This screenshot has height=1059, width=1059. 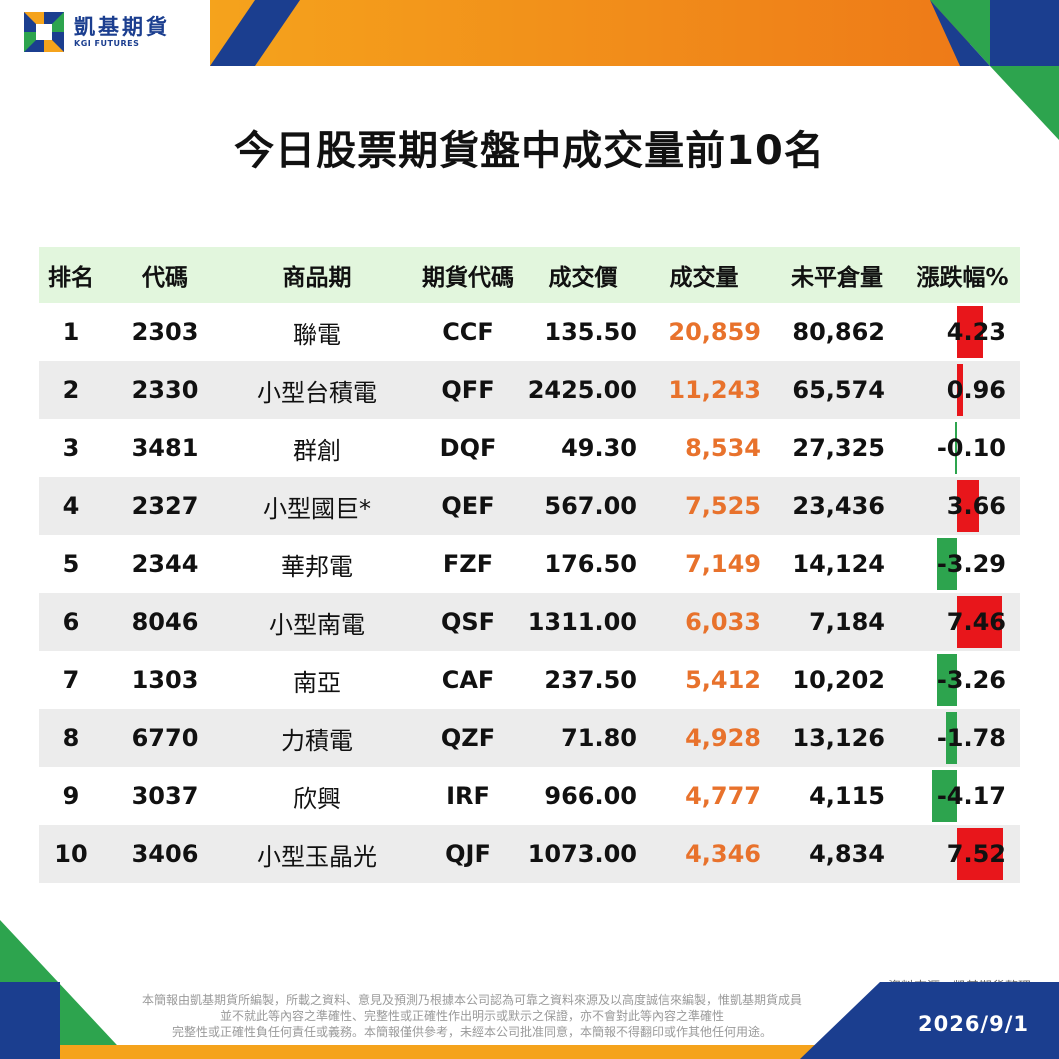 I want to click on product-name-cell: 力積電, so click(x=317, y=740).